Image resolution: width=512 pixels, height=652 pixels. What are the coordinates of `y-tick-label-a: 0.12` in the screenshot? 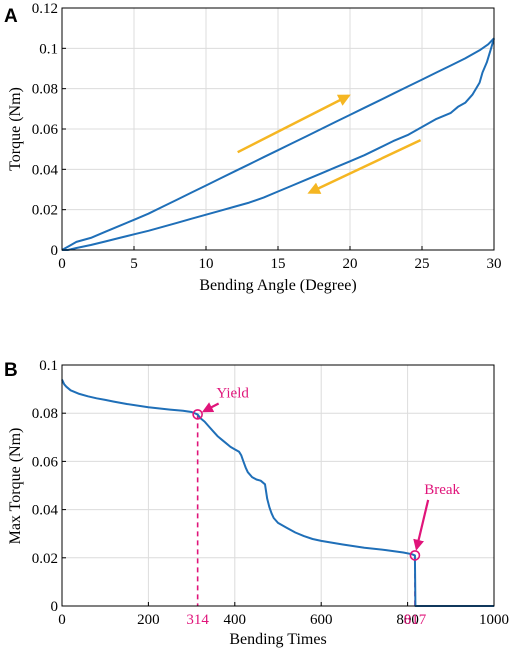 It's located at (45, 9).